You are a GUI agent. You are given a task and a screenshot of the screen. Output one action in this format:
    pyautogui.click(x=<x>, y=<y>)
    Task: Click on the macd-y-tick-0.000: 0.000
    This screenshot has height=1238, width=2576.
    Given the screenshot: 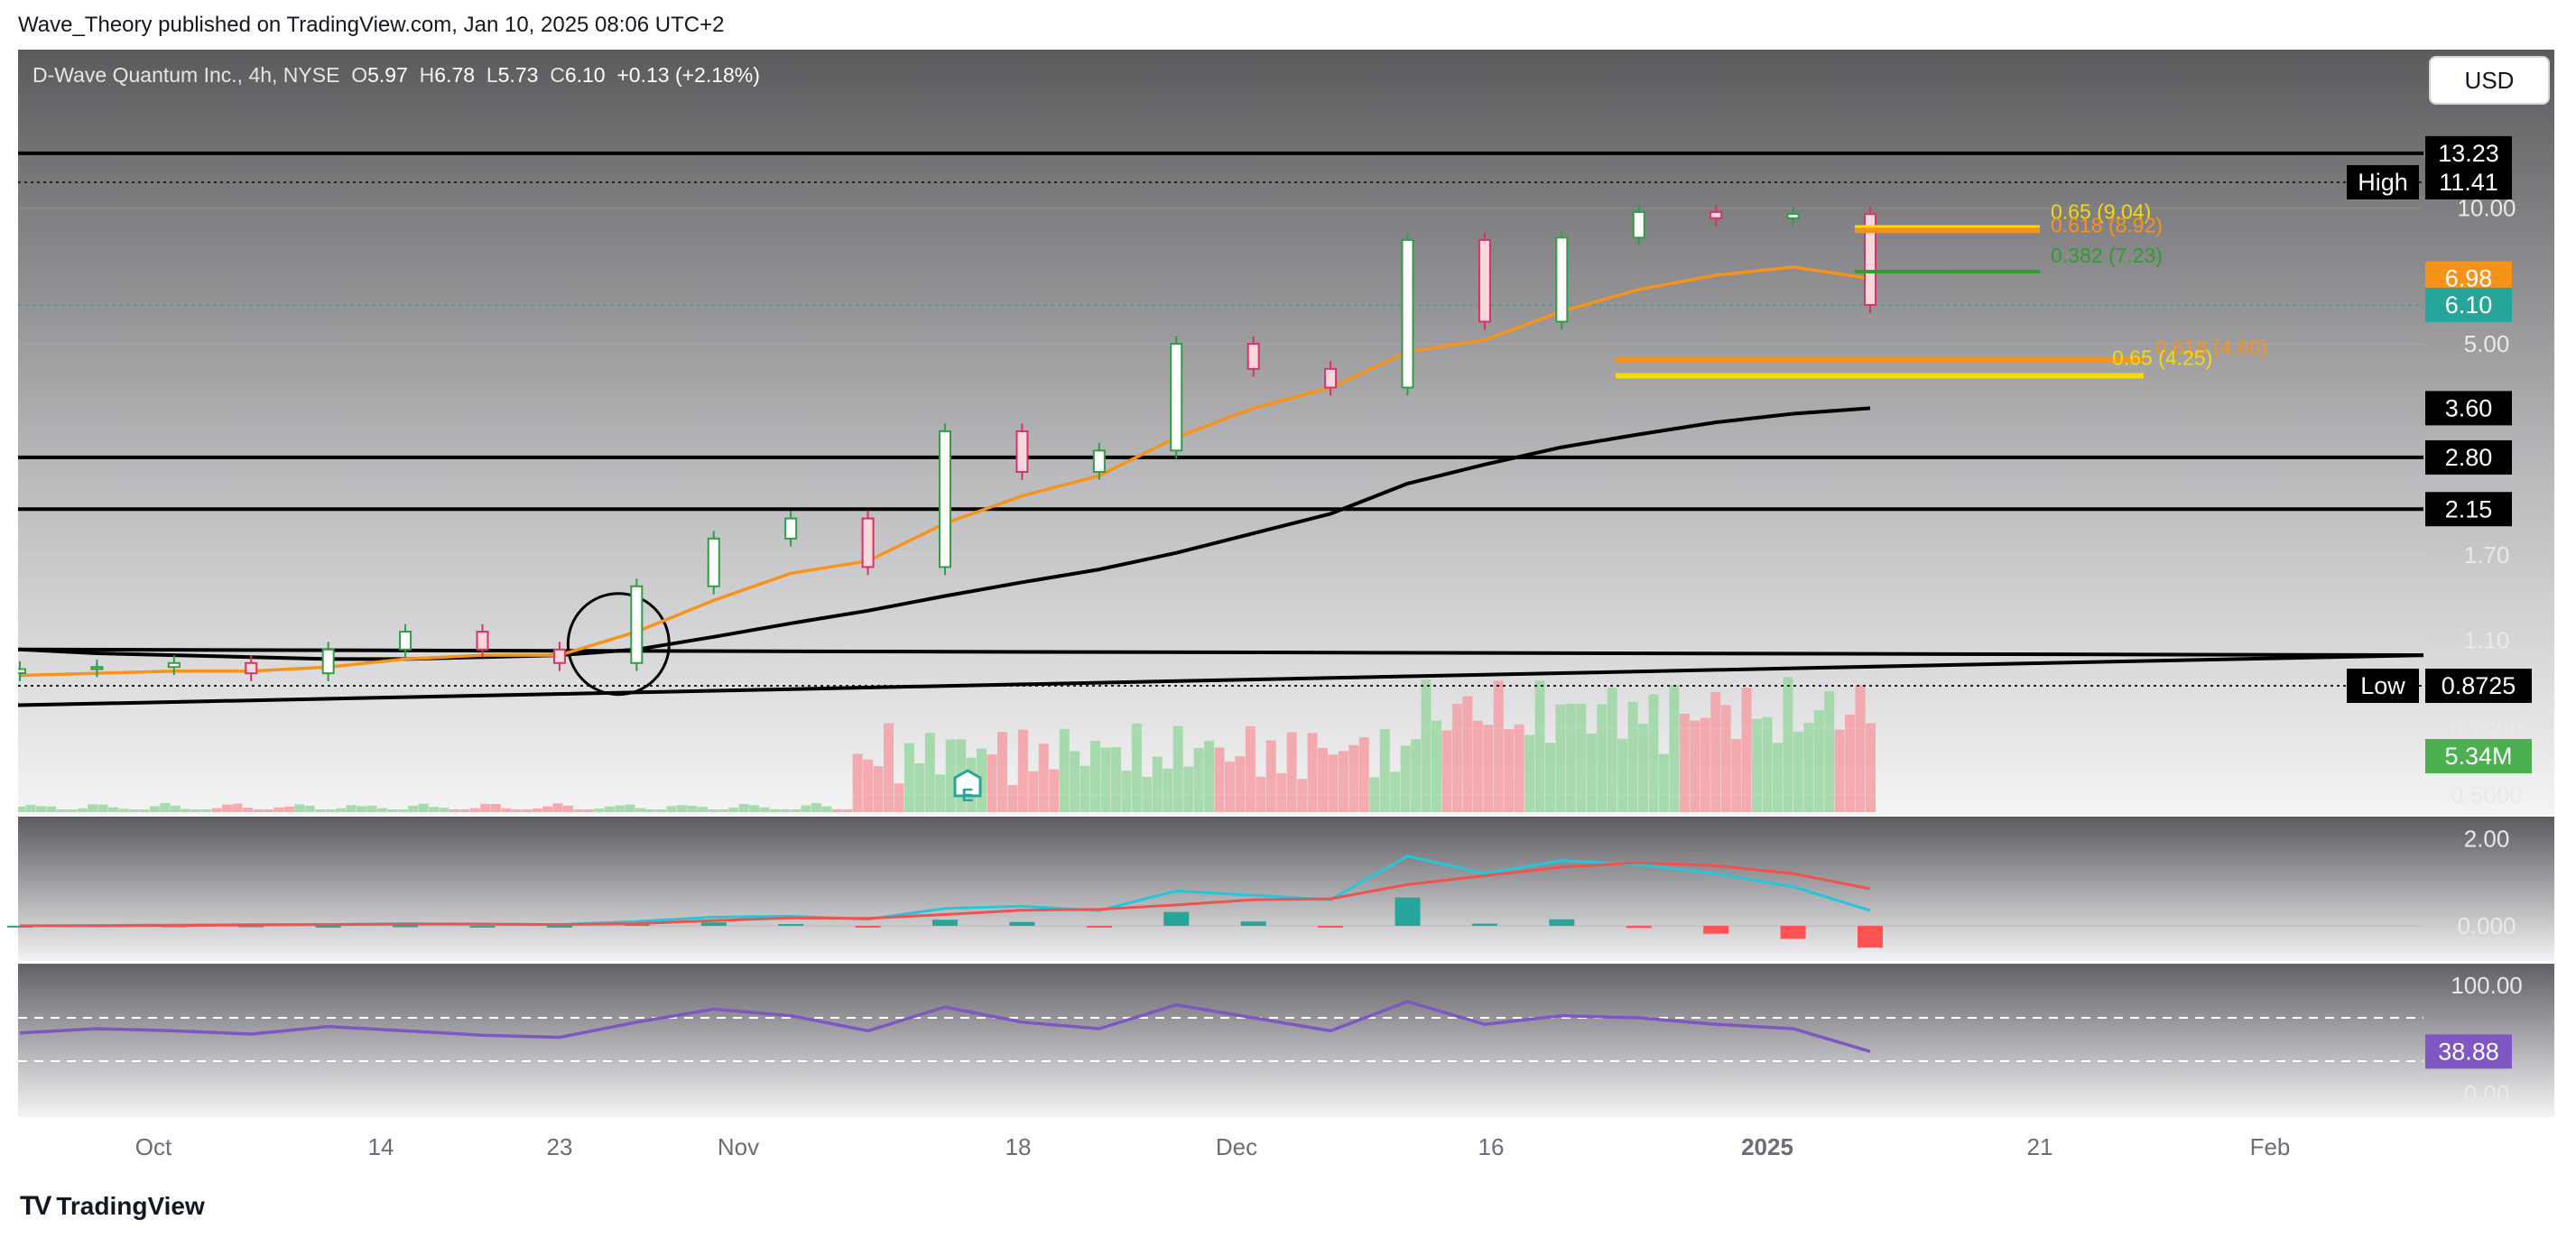 What is the action you would take?
    pyautogui.click(x=2487, y=925)
    